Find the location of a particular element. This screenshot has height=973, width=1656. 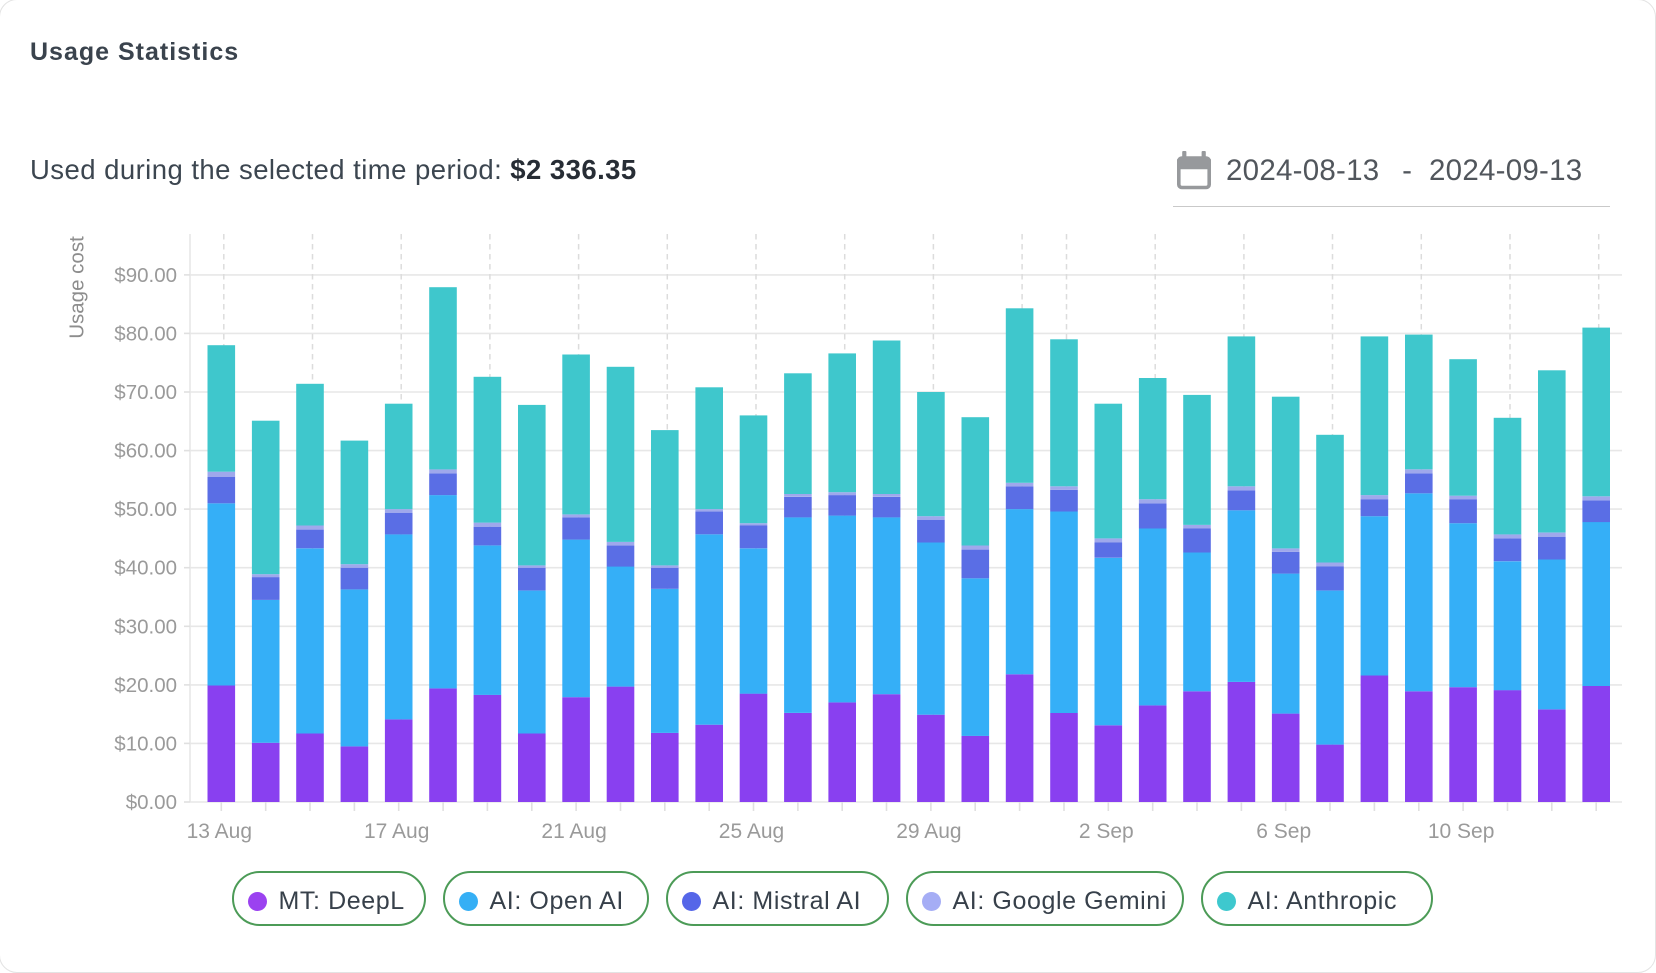

svg-text: 10 Sep is located at coordinates (1461, 831).